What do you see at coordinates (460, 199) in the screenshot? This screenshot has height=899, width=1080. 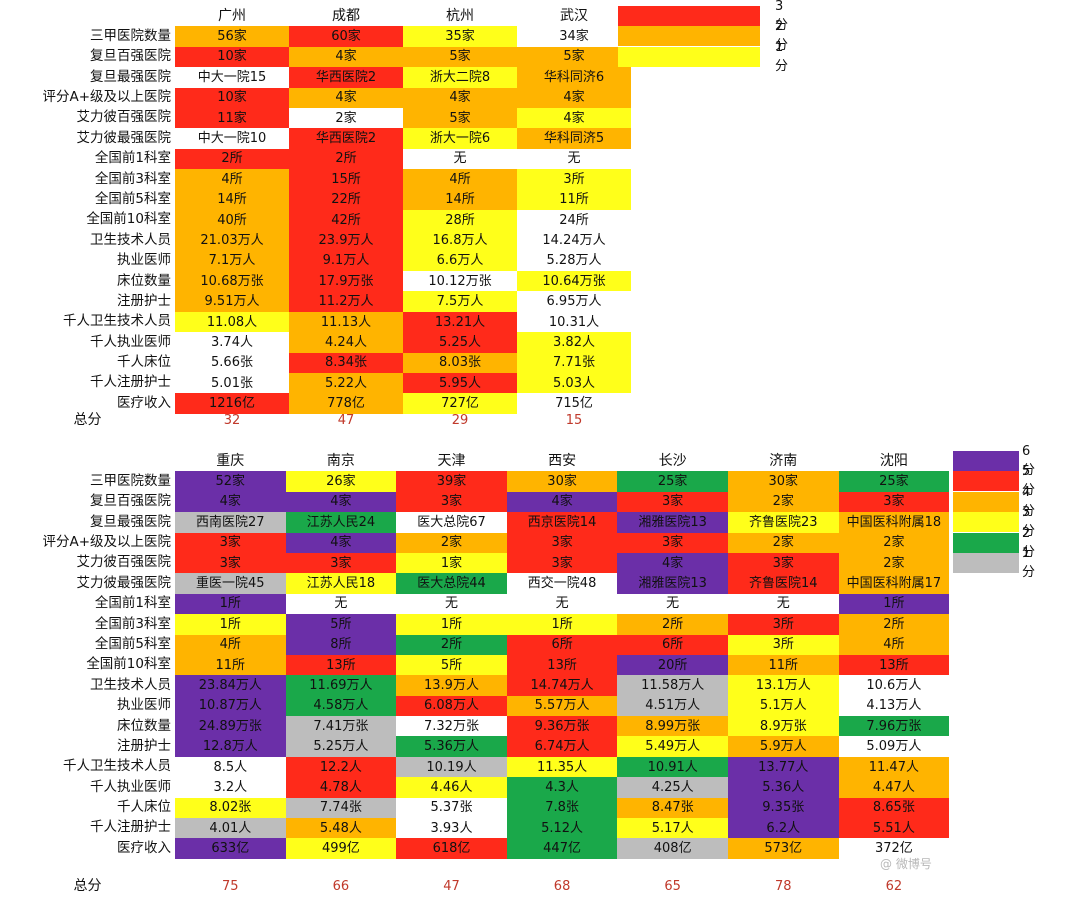 I see `metric-cell: 14所` at bounding box center [460, 199].